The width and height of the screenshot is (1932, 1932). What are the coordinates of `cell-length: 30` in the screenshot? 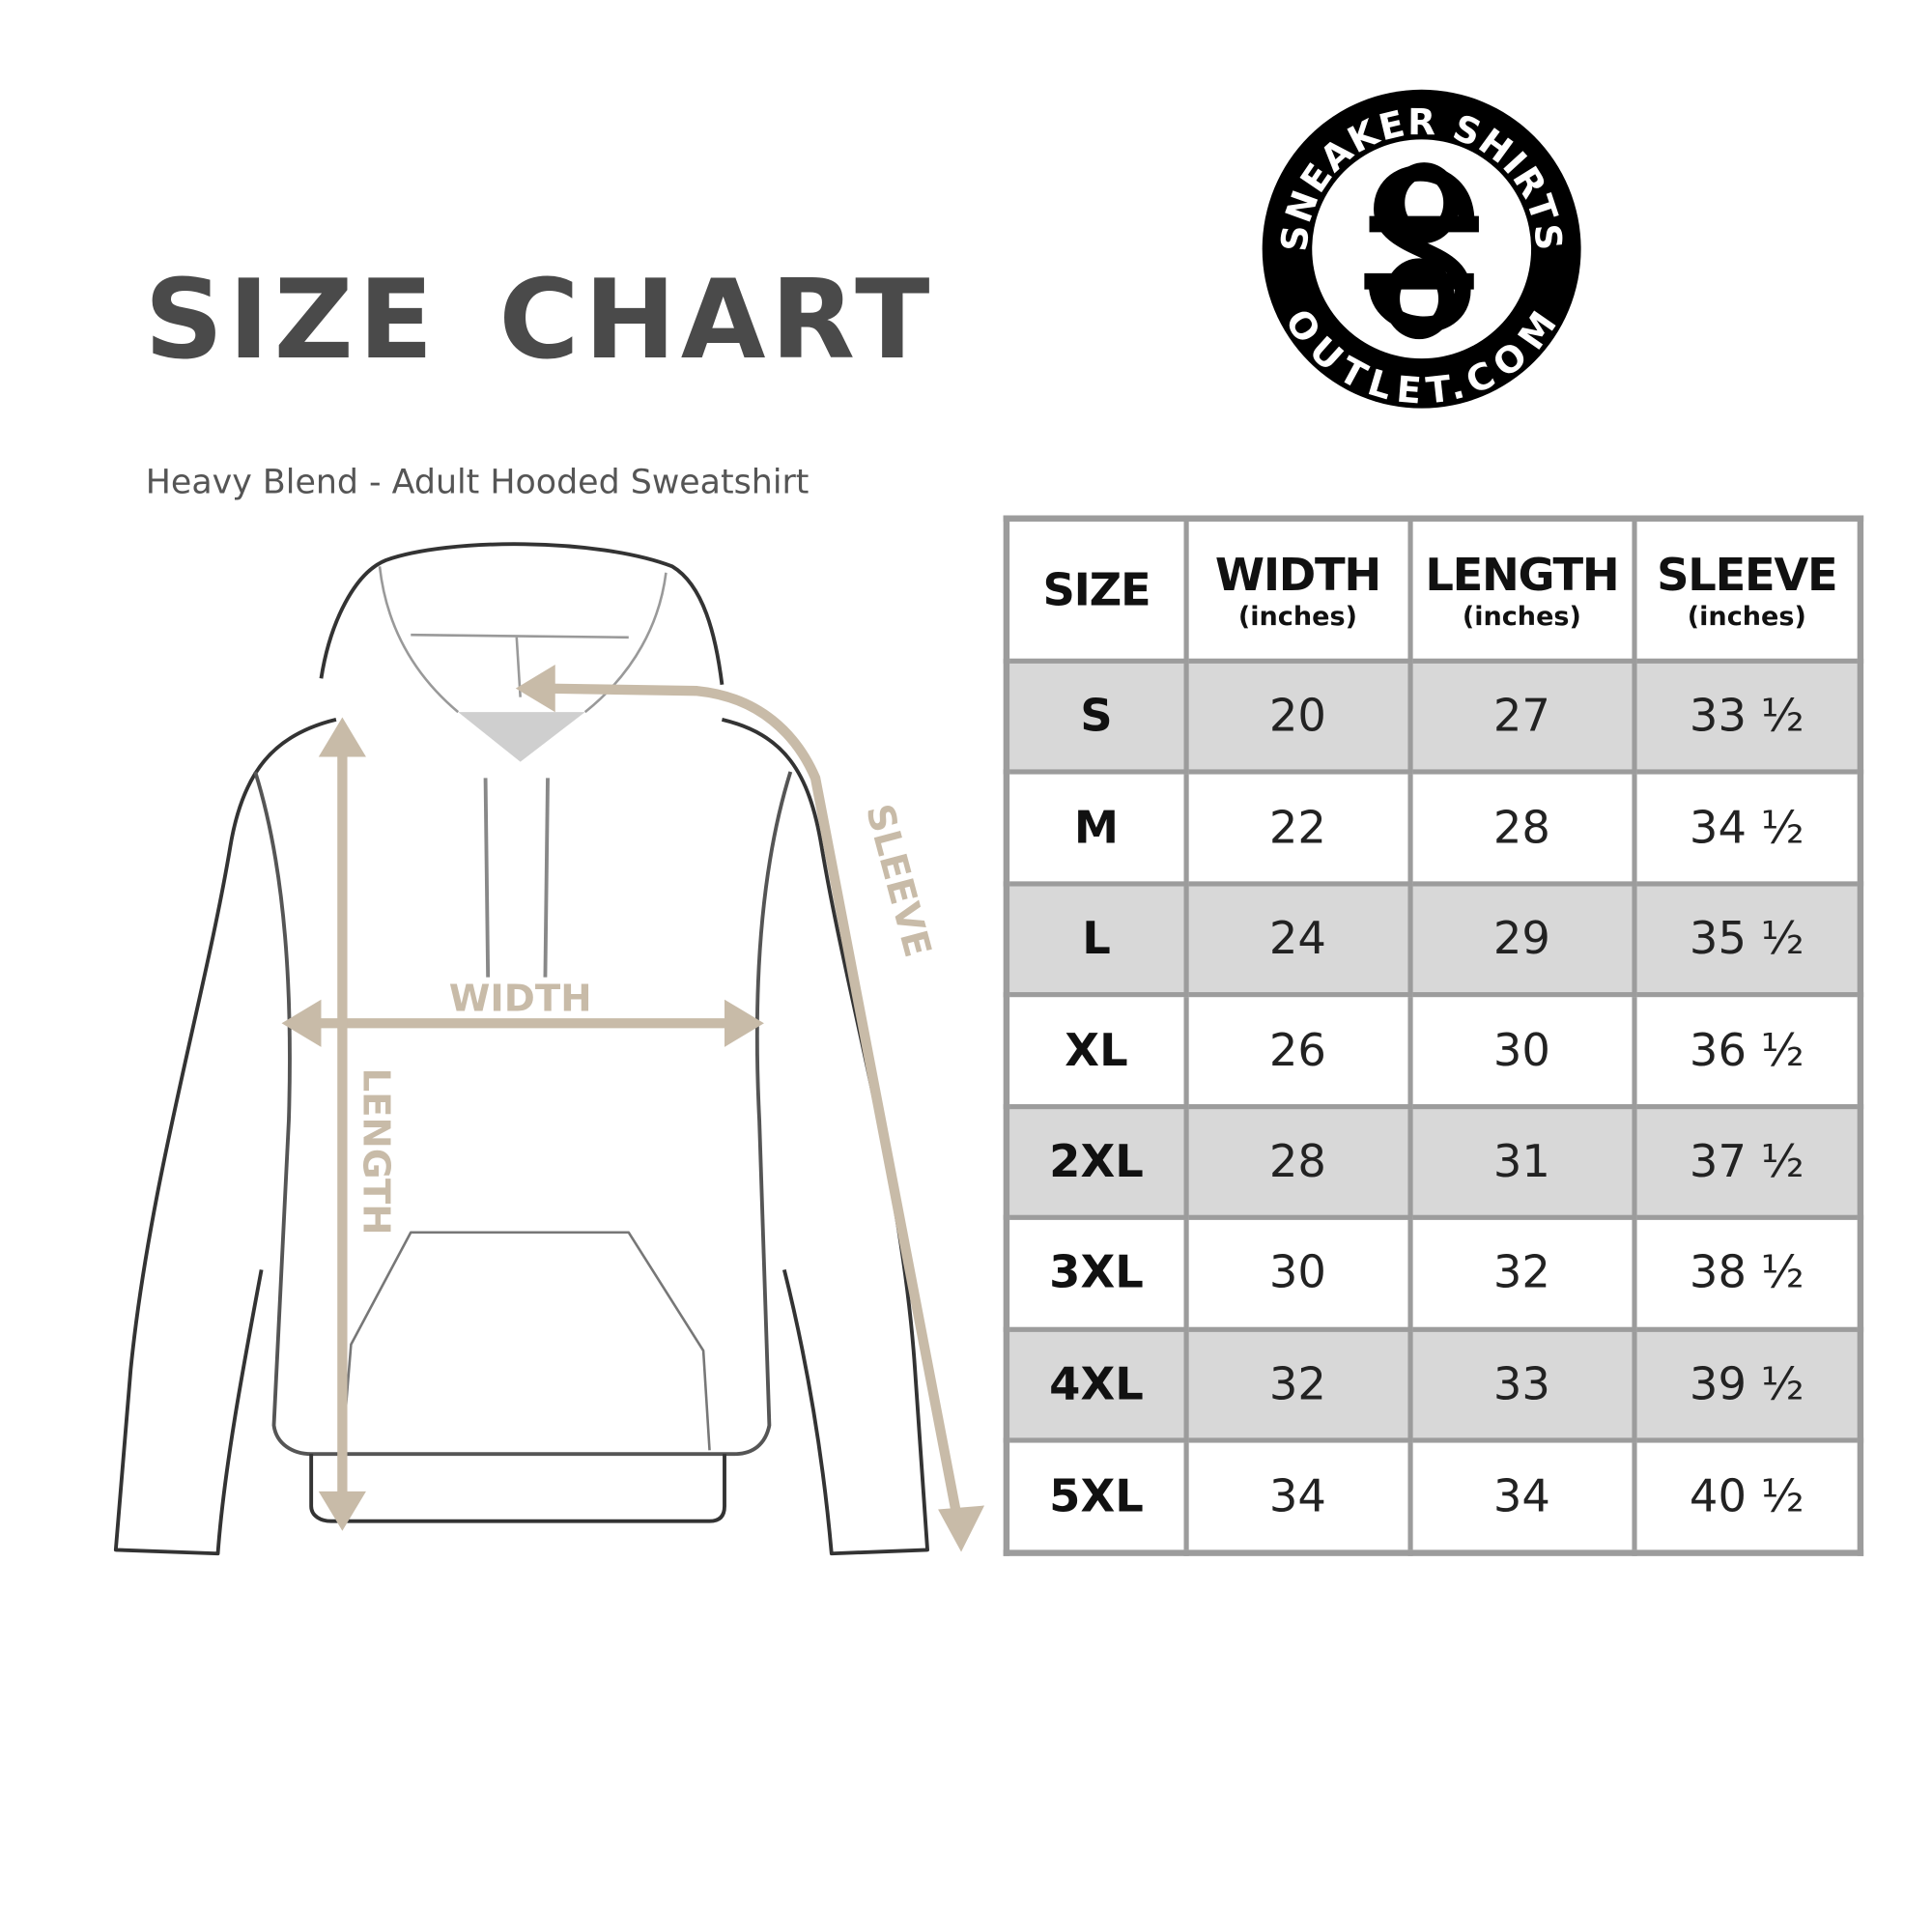 It's located at (1521, 1050).